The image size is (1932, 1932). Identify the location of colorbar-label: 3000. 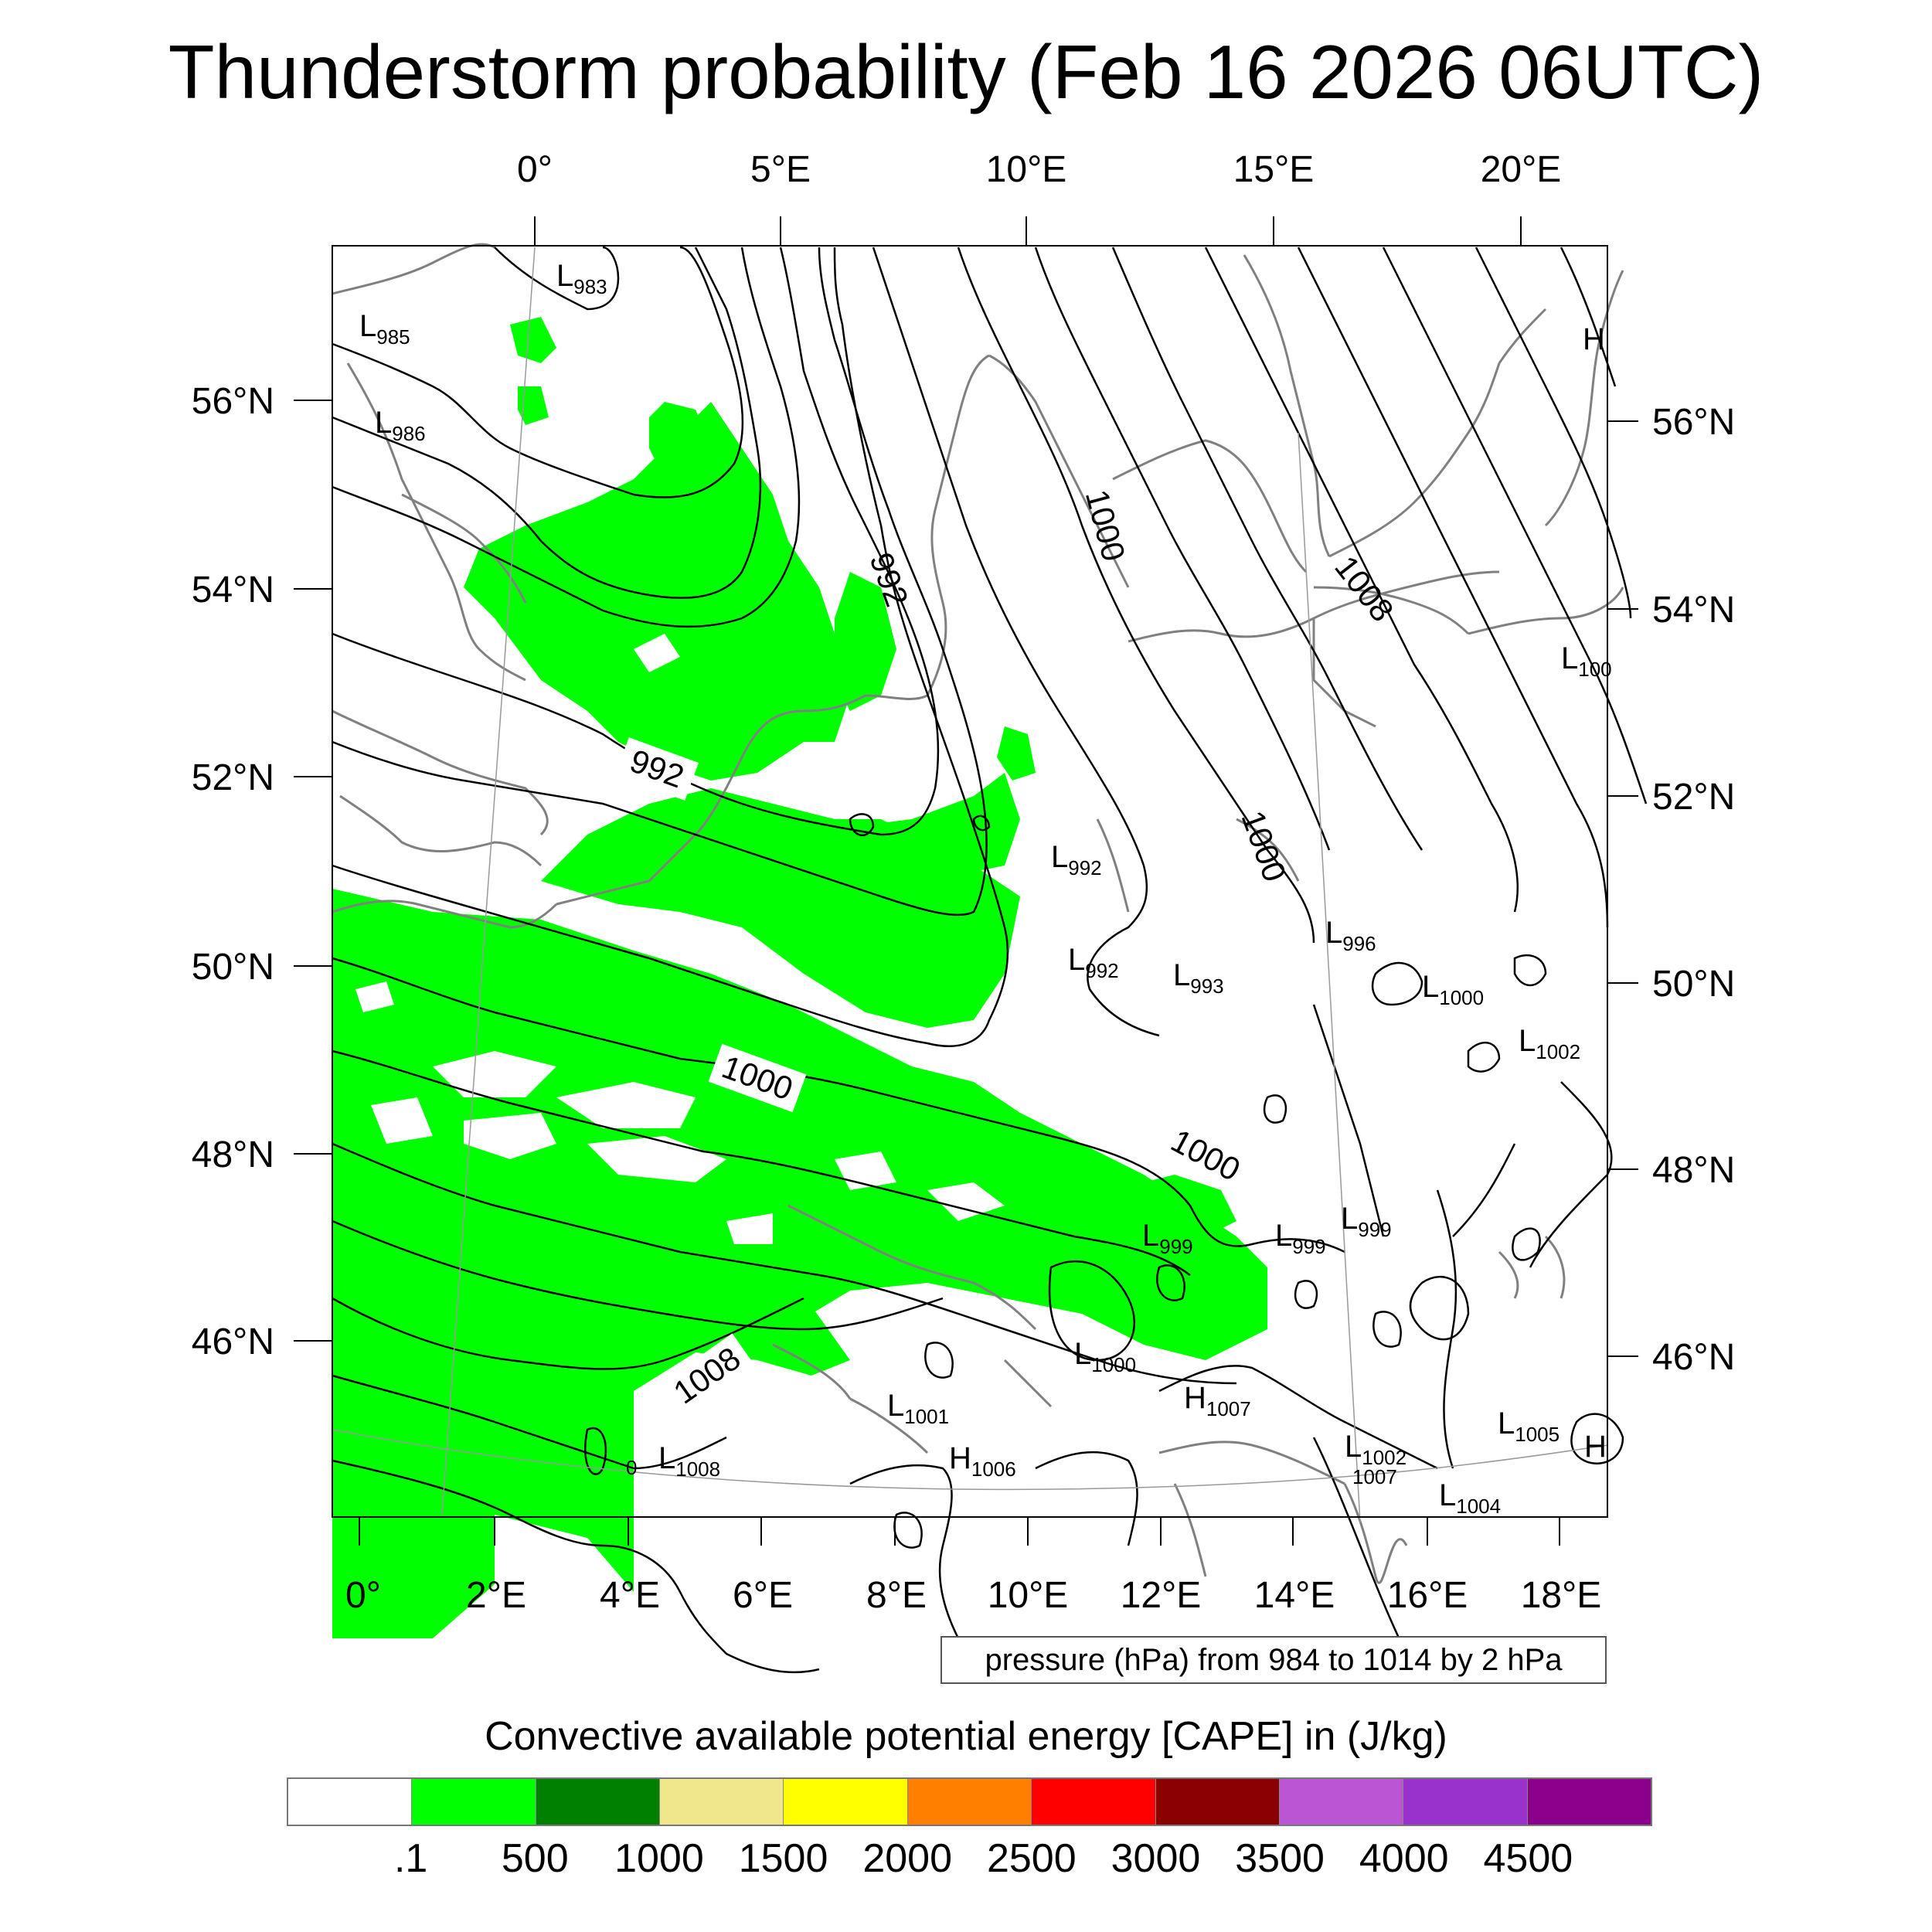
(1156, 1858).